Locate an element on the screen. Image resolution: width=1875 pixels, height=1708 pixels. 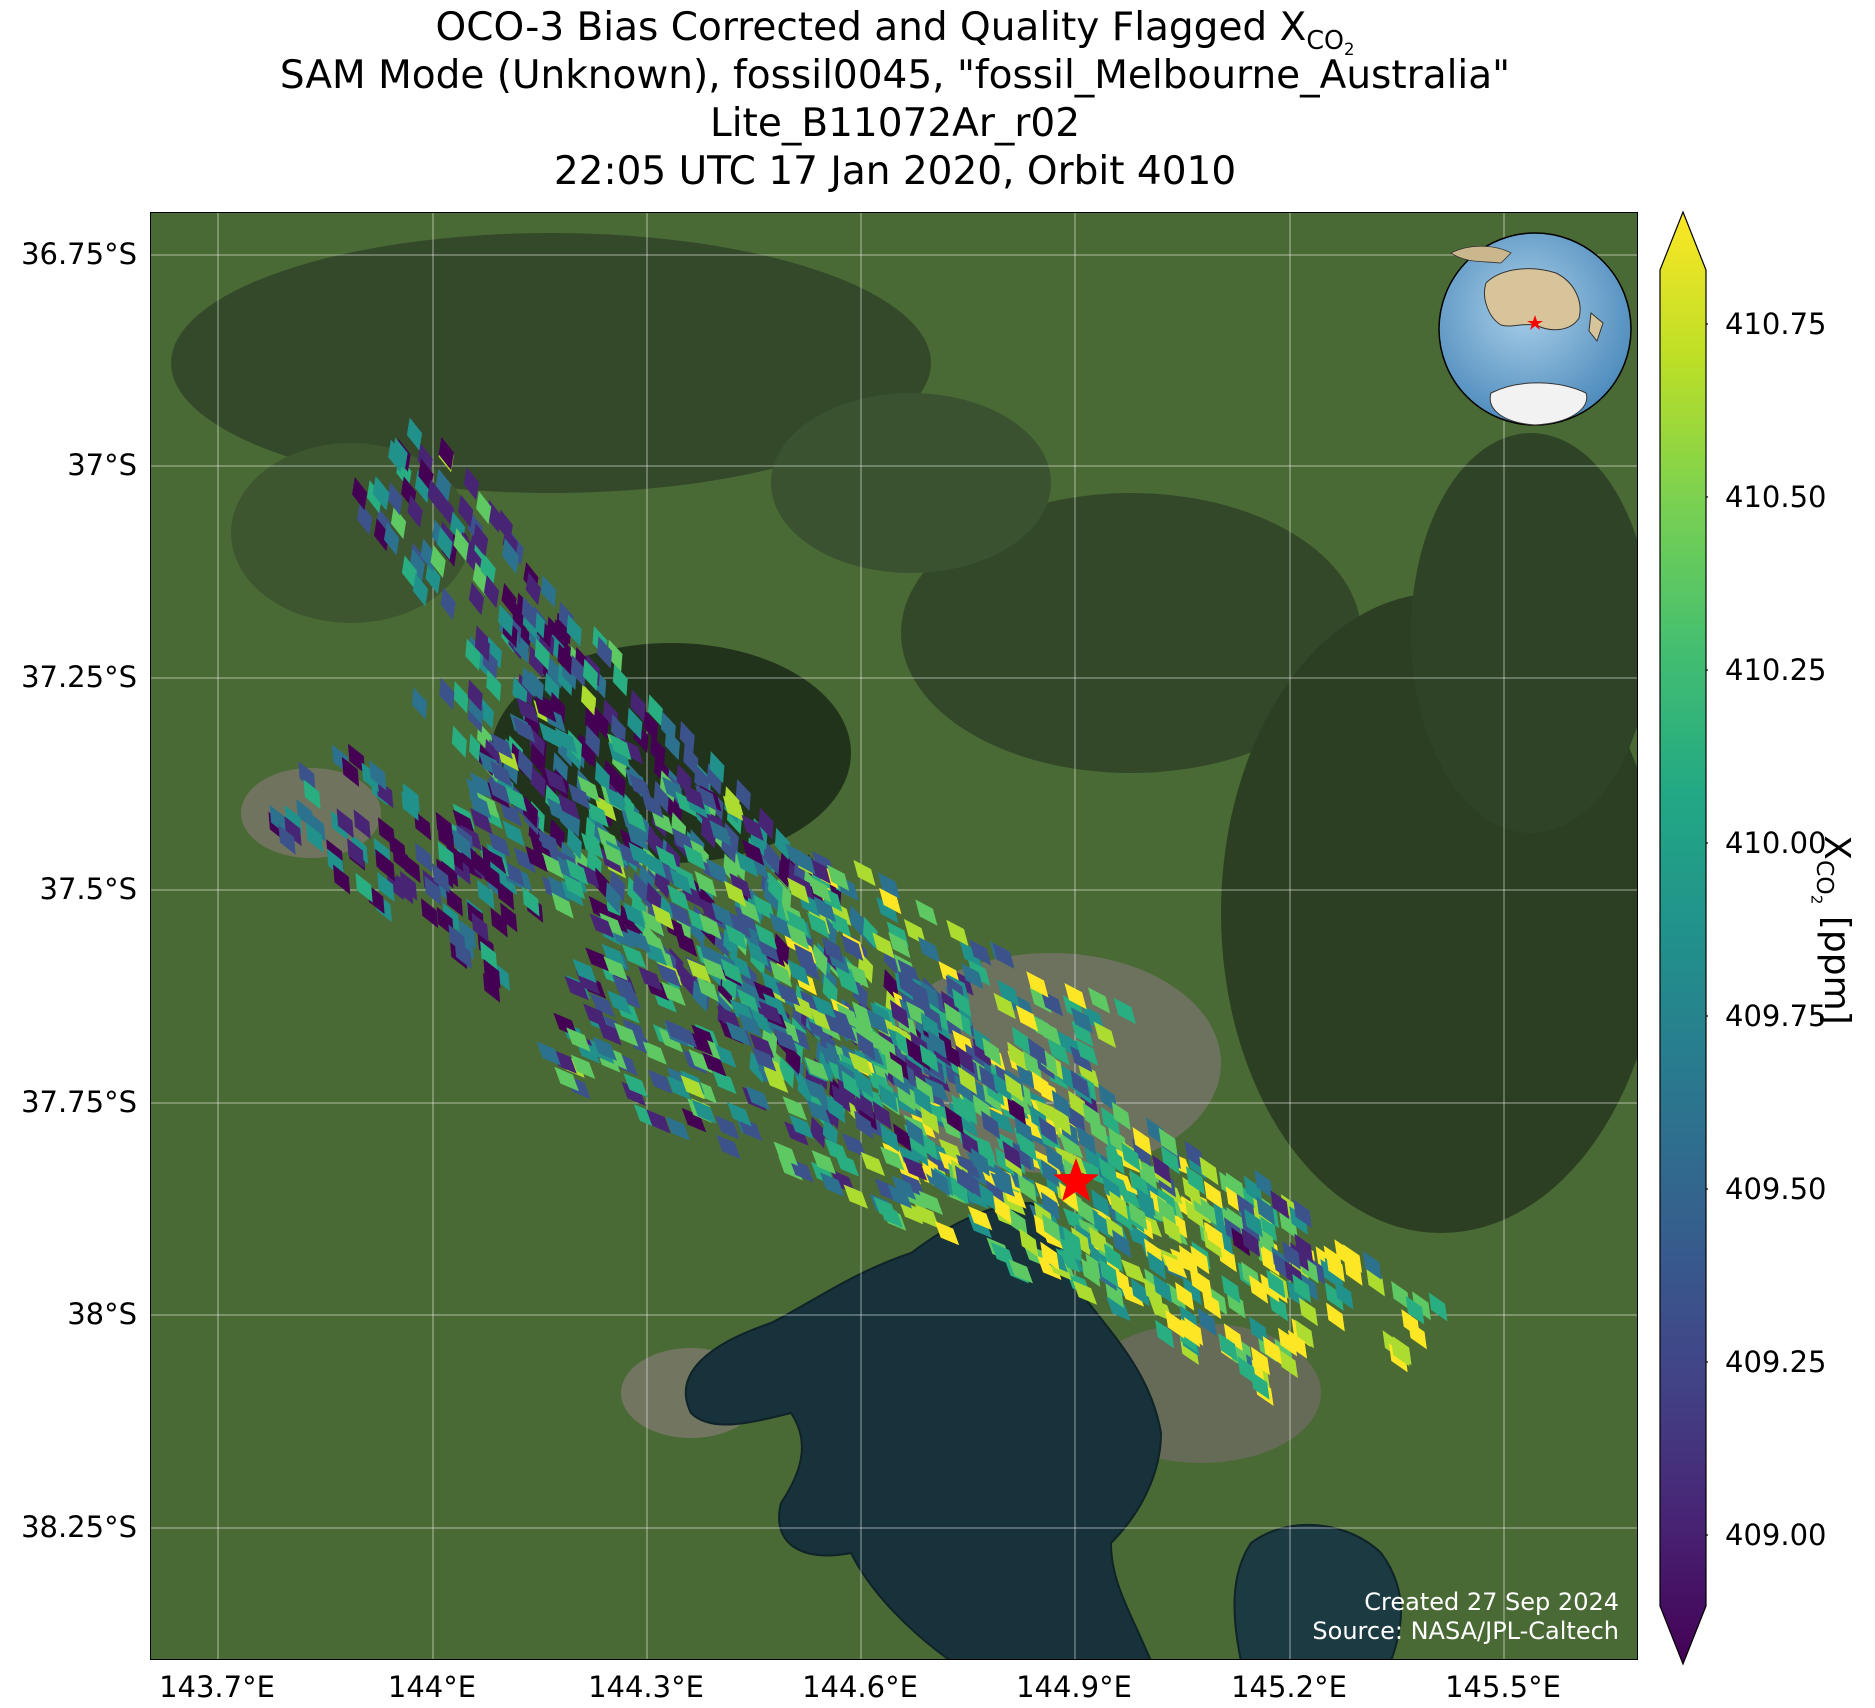
lat-tick: 36.75°S is located at coordinates (79, 254).